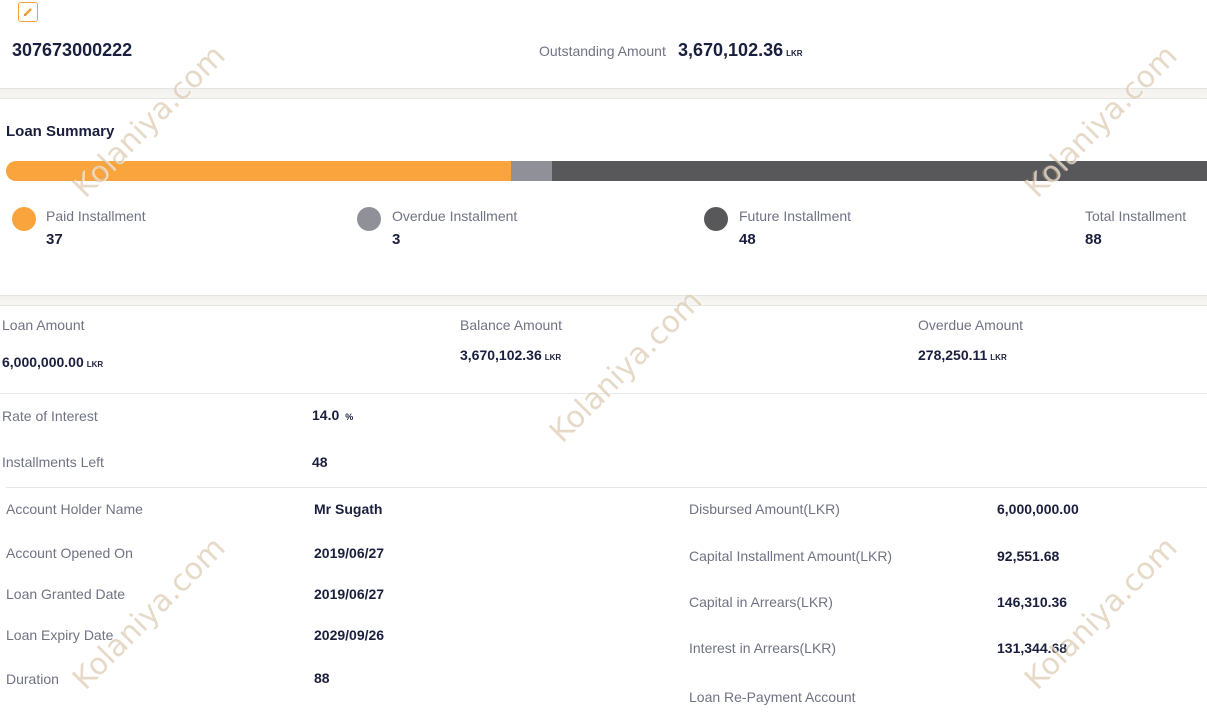 The image size is (1207, 720). Describe the element at coordinates (1032, 602) in the screenshot. I see `capital-in-arrears-value: 146,310.36` at that location.